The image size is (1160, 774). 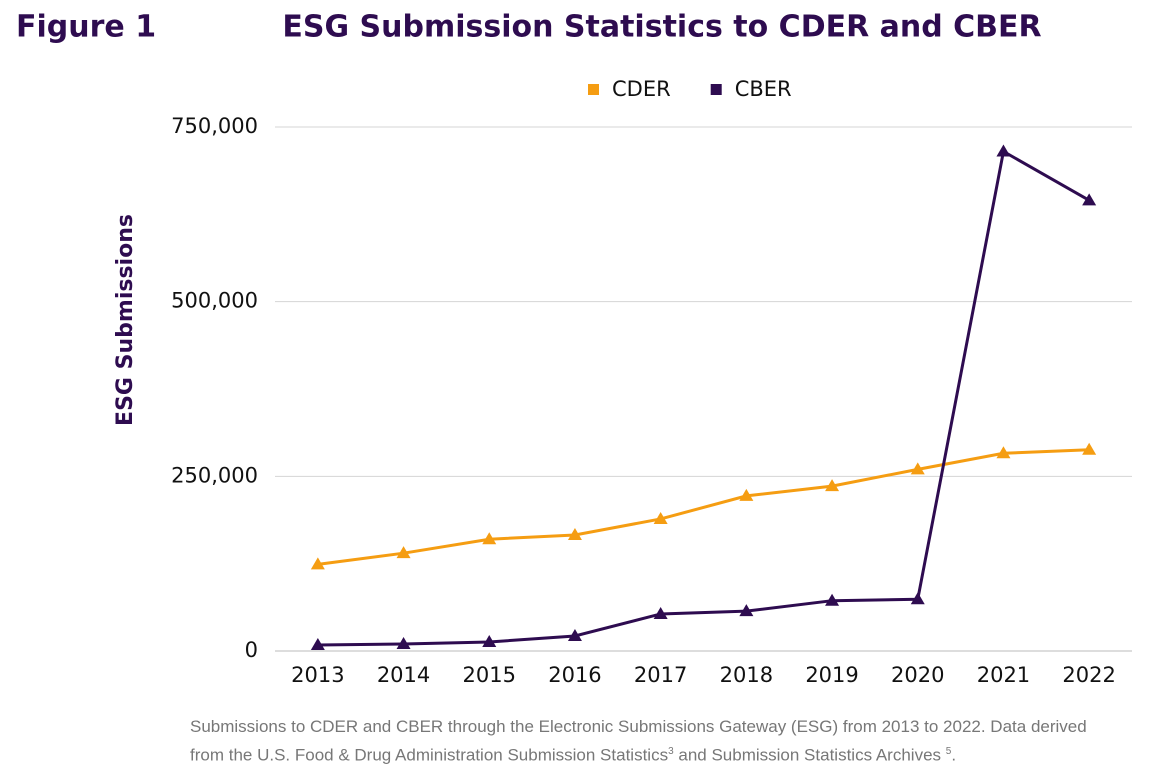 I want to click on x-tick-label: 2015, so click(x=489, y=675).